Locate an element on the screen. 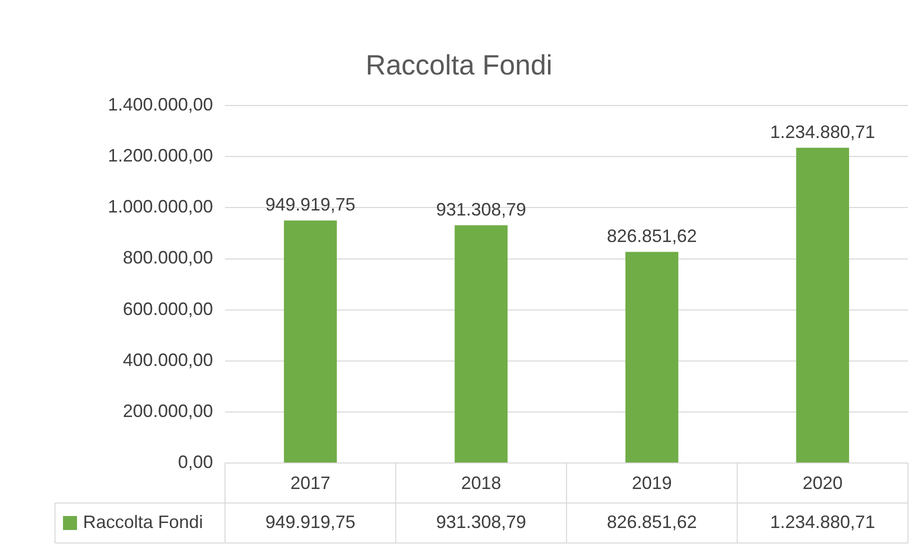  x-tick-label: 2019 is located at coordinates (652, 482).